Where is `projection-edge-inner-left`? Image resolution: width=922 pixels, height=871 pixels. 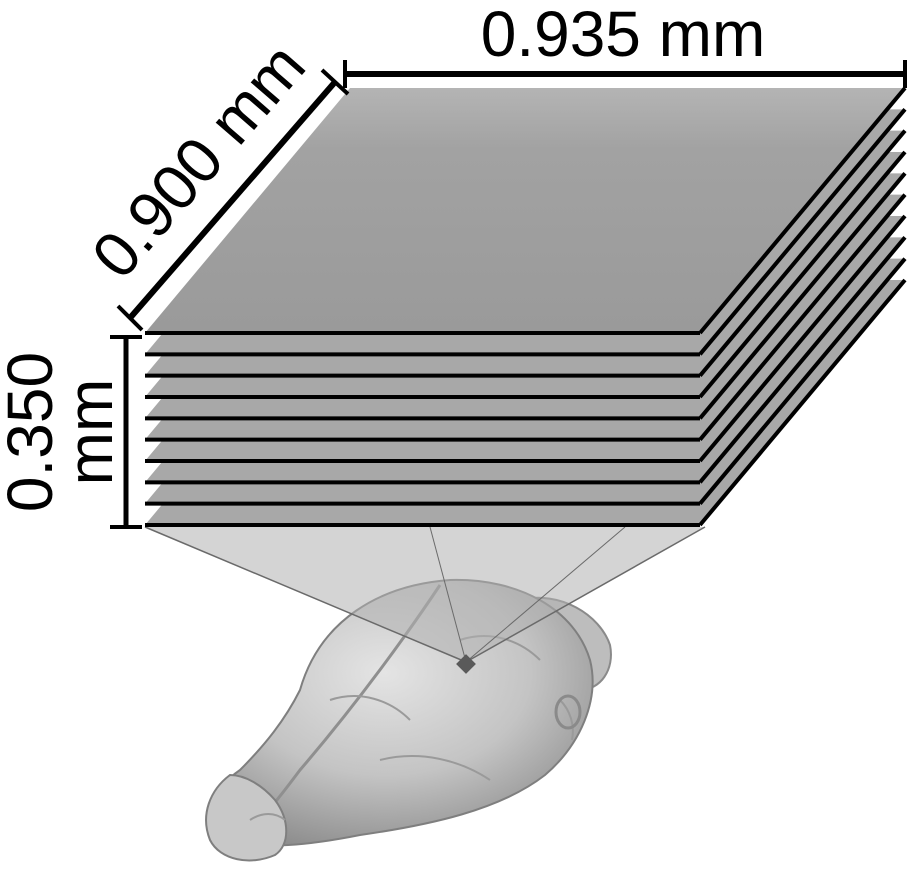 projection-edge-inner-left is located at coordinates (448, 594).